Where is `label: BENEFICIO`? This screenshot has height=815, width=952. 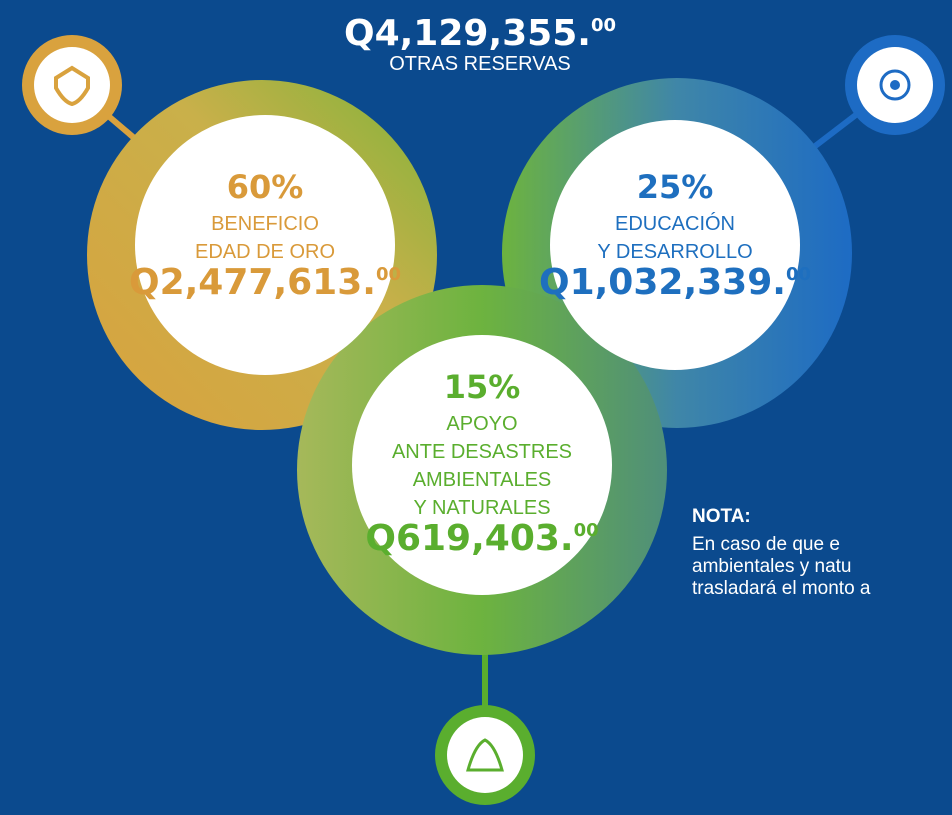 label: BENEFICIO is located at coordinates (265, 224).